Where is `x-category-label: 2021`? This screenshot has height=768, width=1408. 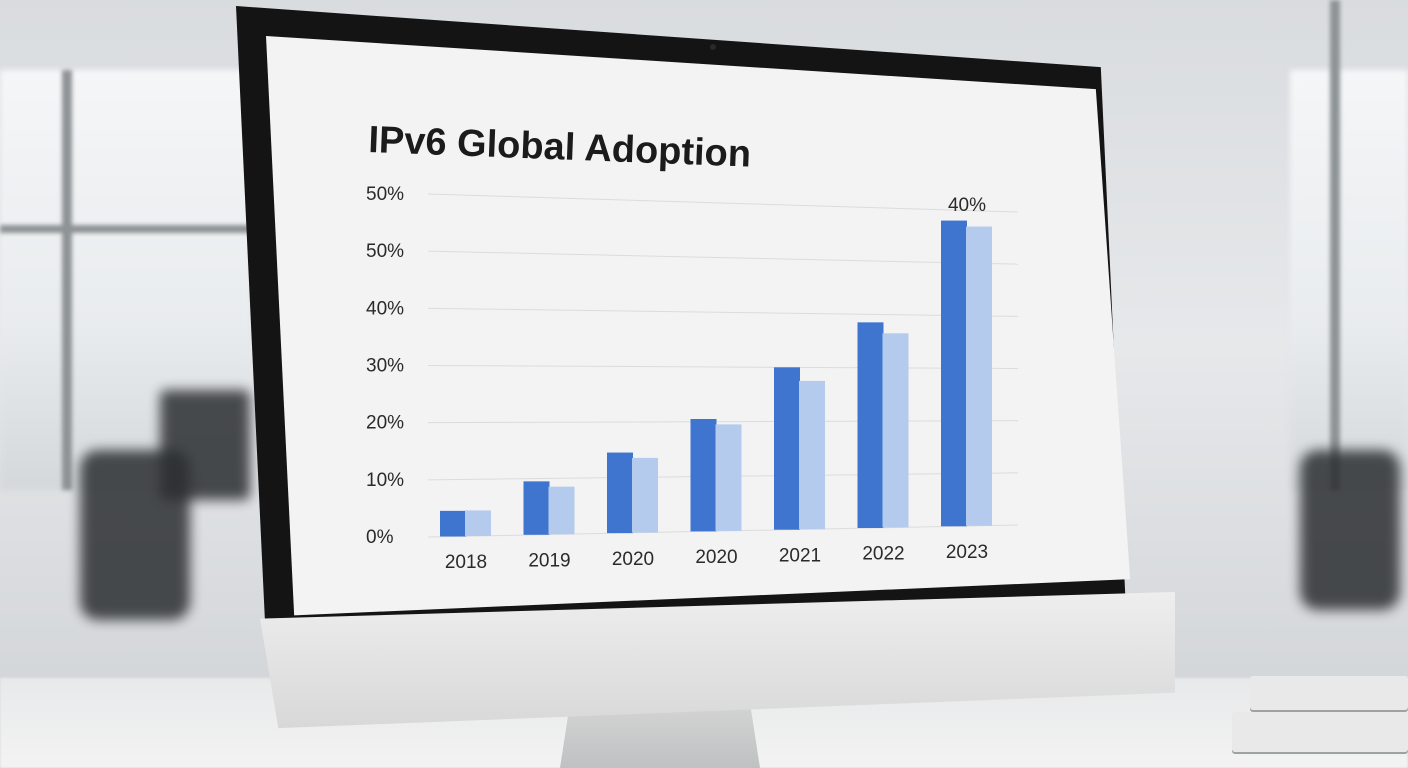 x-category-label: 2021 is located at coordinates (800, 555).